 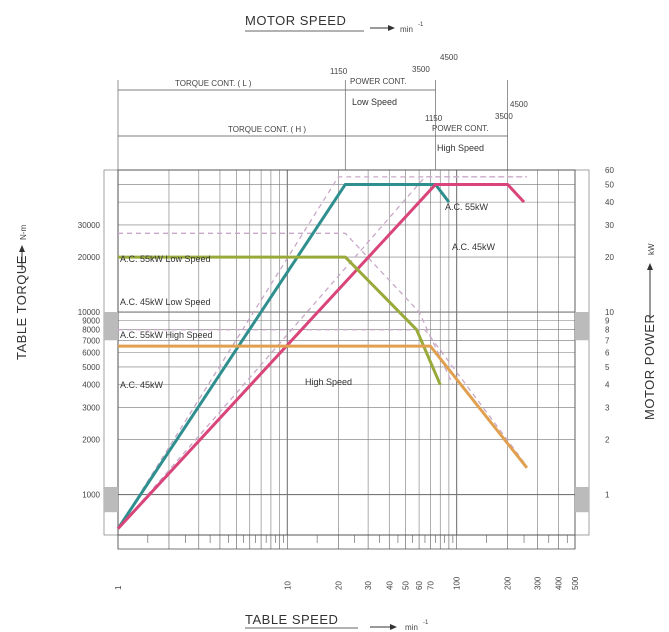 I want to click on x-tick-label: 70, so click(x=430, y=585).